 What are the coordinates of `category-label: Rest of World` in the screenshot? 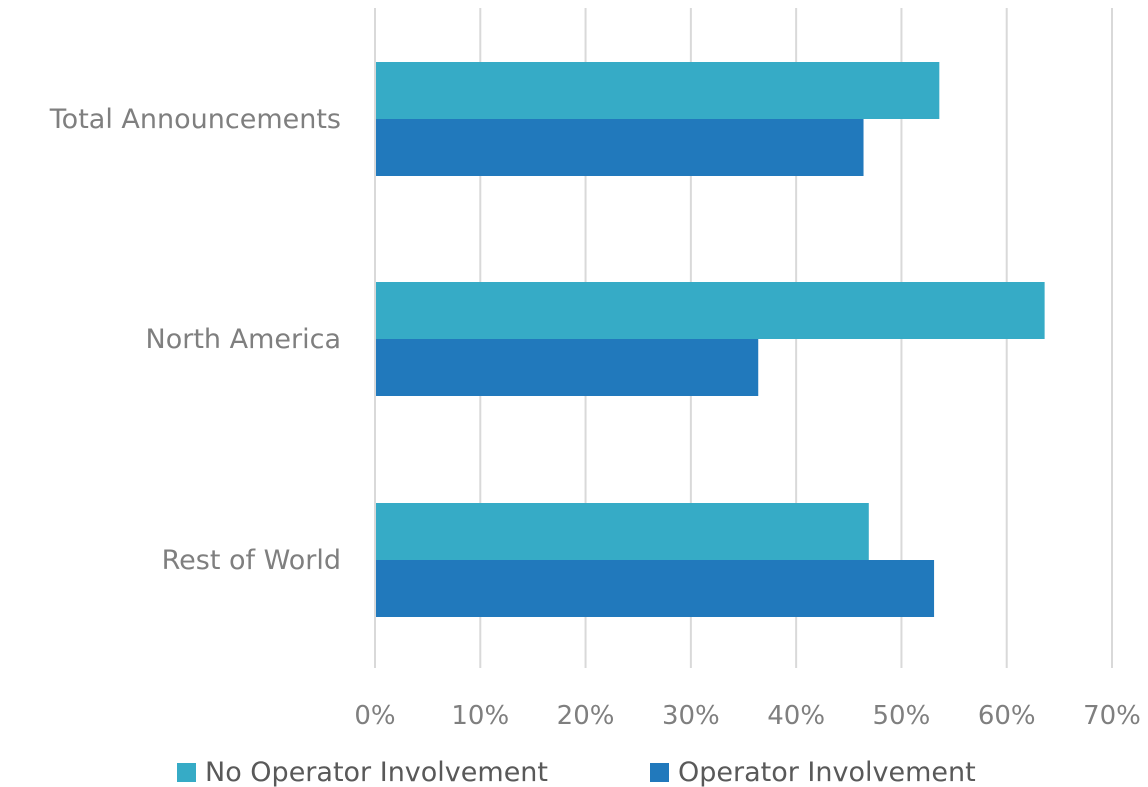 It's located at (251, 560).